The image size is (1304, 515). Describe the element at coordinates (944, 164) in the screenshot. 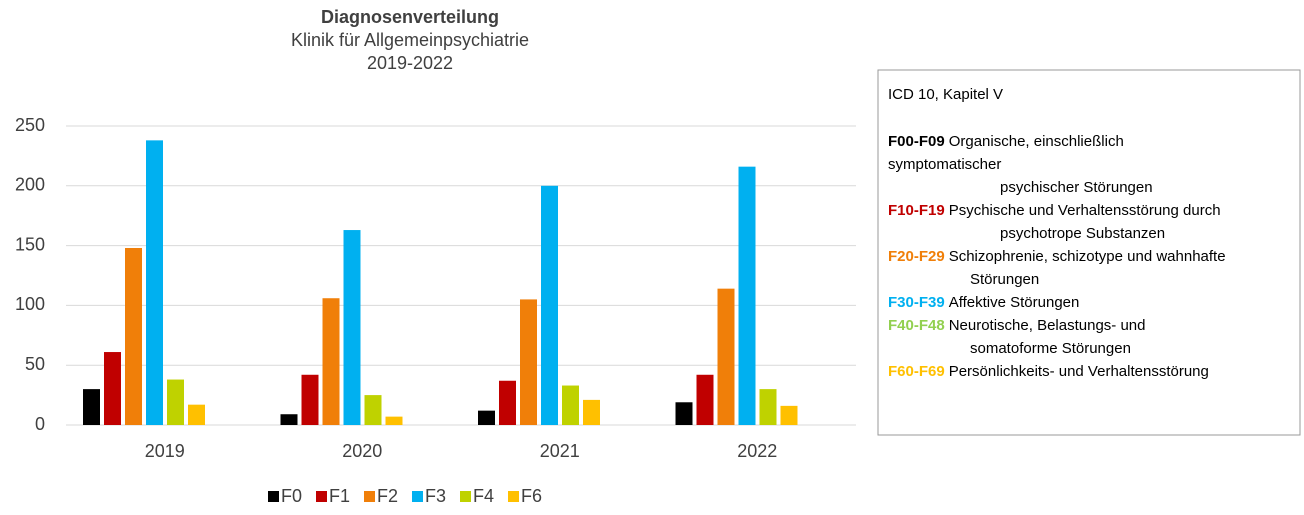

I see `info-line: symptomatischer` at that location.